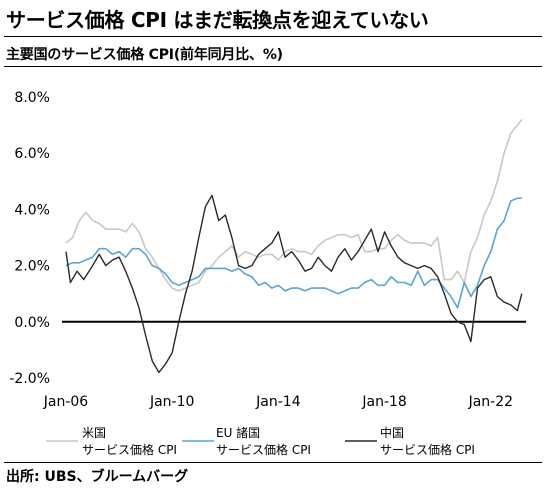 Image resolution: width=546 pixels, height=495 pixels. What do you see at coordinates (29, 238) in the screenshot?
I see `y-axis-ticks: 8.0% 6.0% 4.0% 2.0% 0.0% -2.0%` at bounding box center [29, 238].